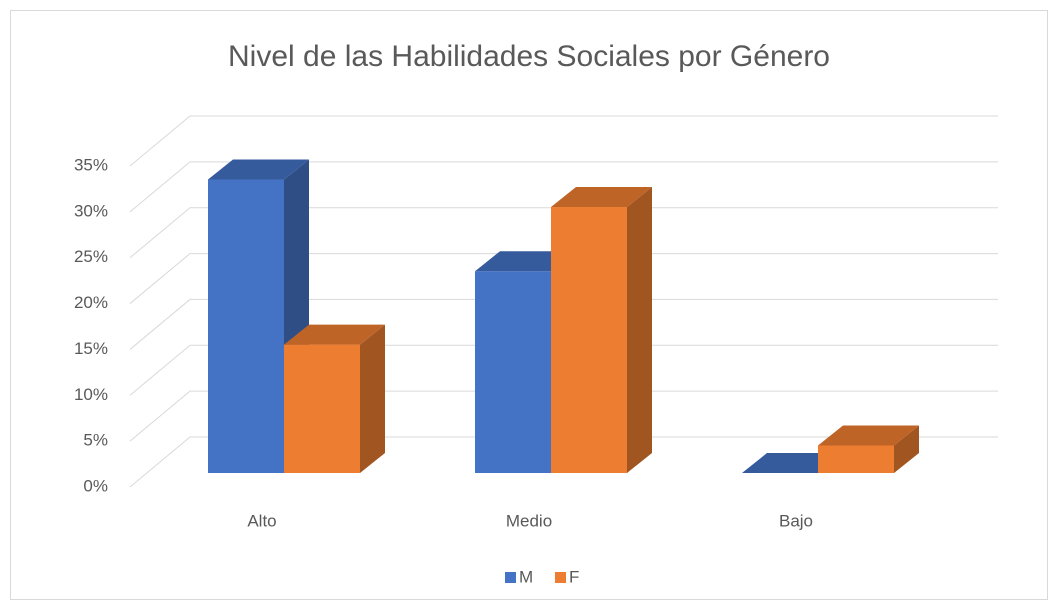 The height and width of the screenshot is (615, 1058). What do you see at coordinates (526, 576) in the screenshot?
I see `legend-label: M` at bounding box center [526, 576].